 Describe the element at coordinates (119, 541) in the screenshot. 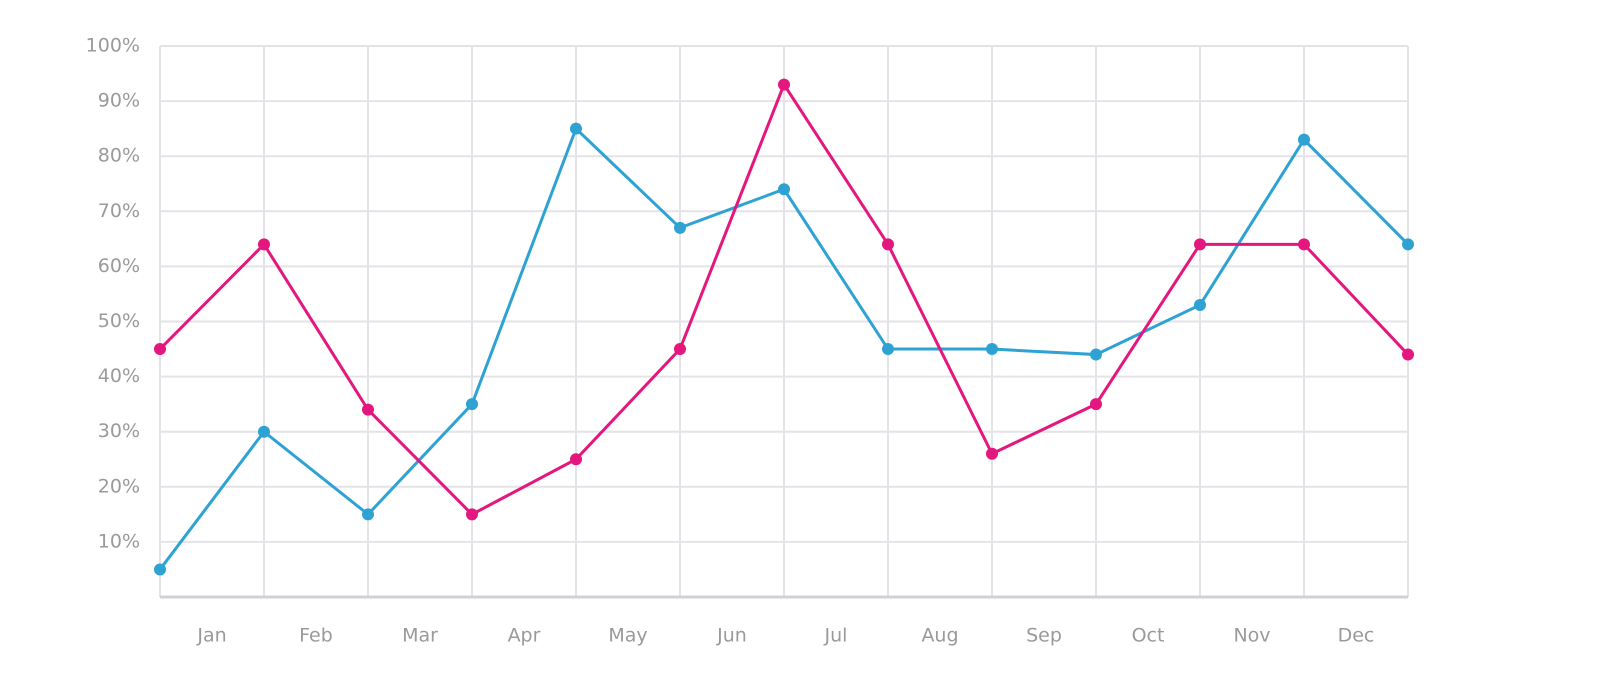

I see `y-tick-label: 10%` at that location.